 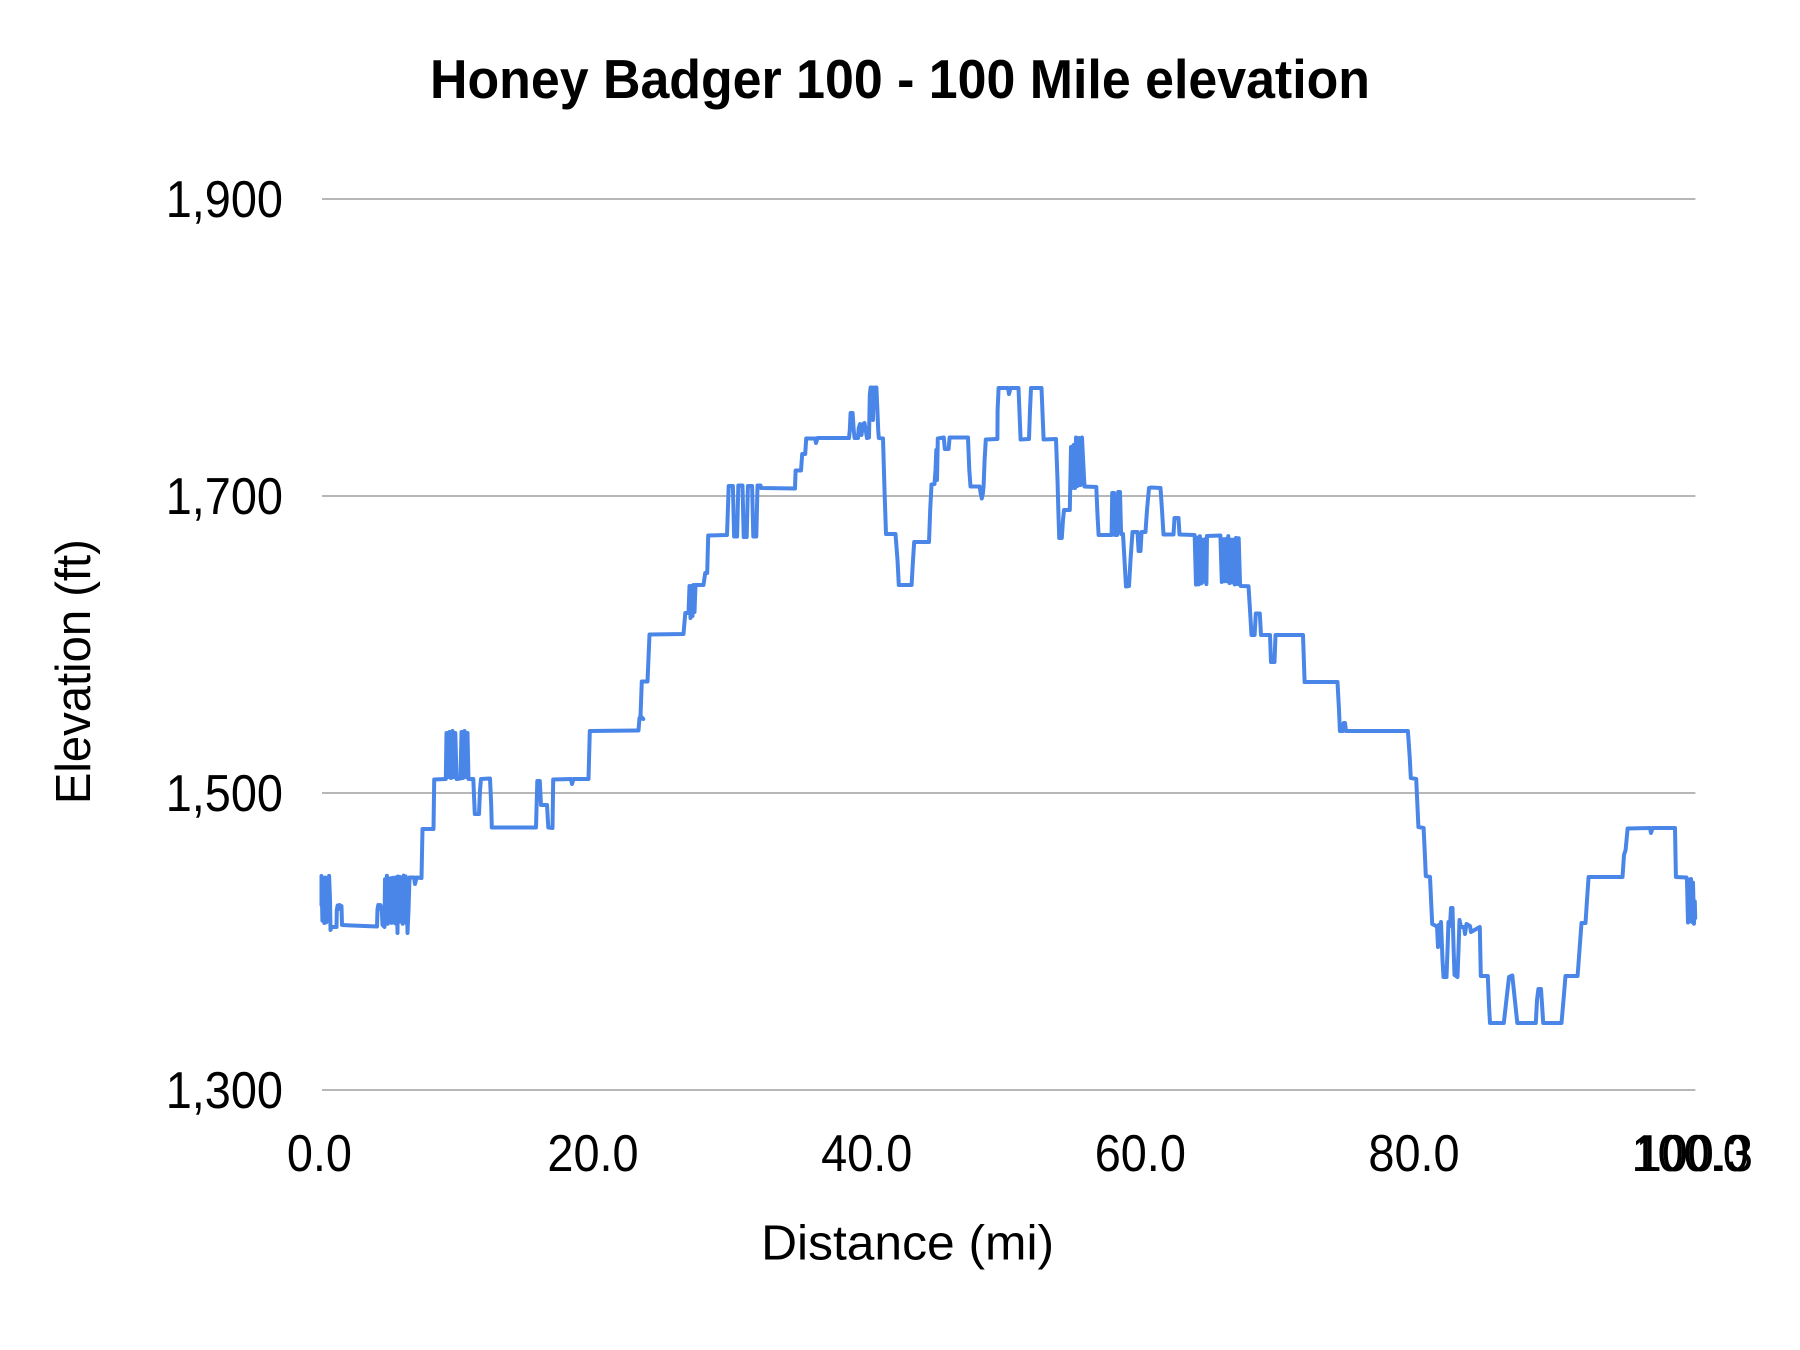 I want to click on svg-text: 0.0, so click(x=319, y=1153).